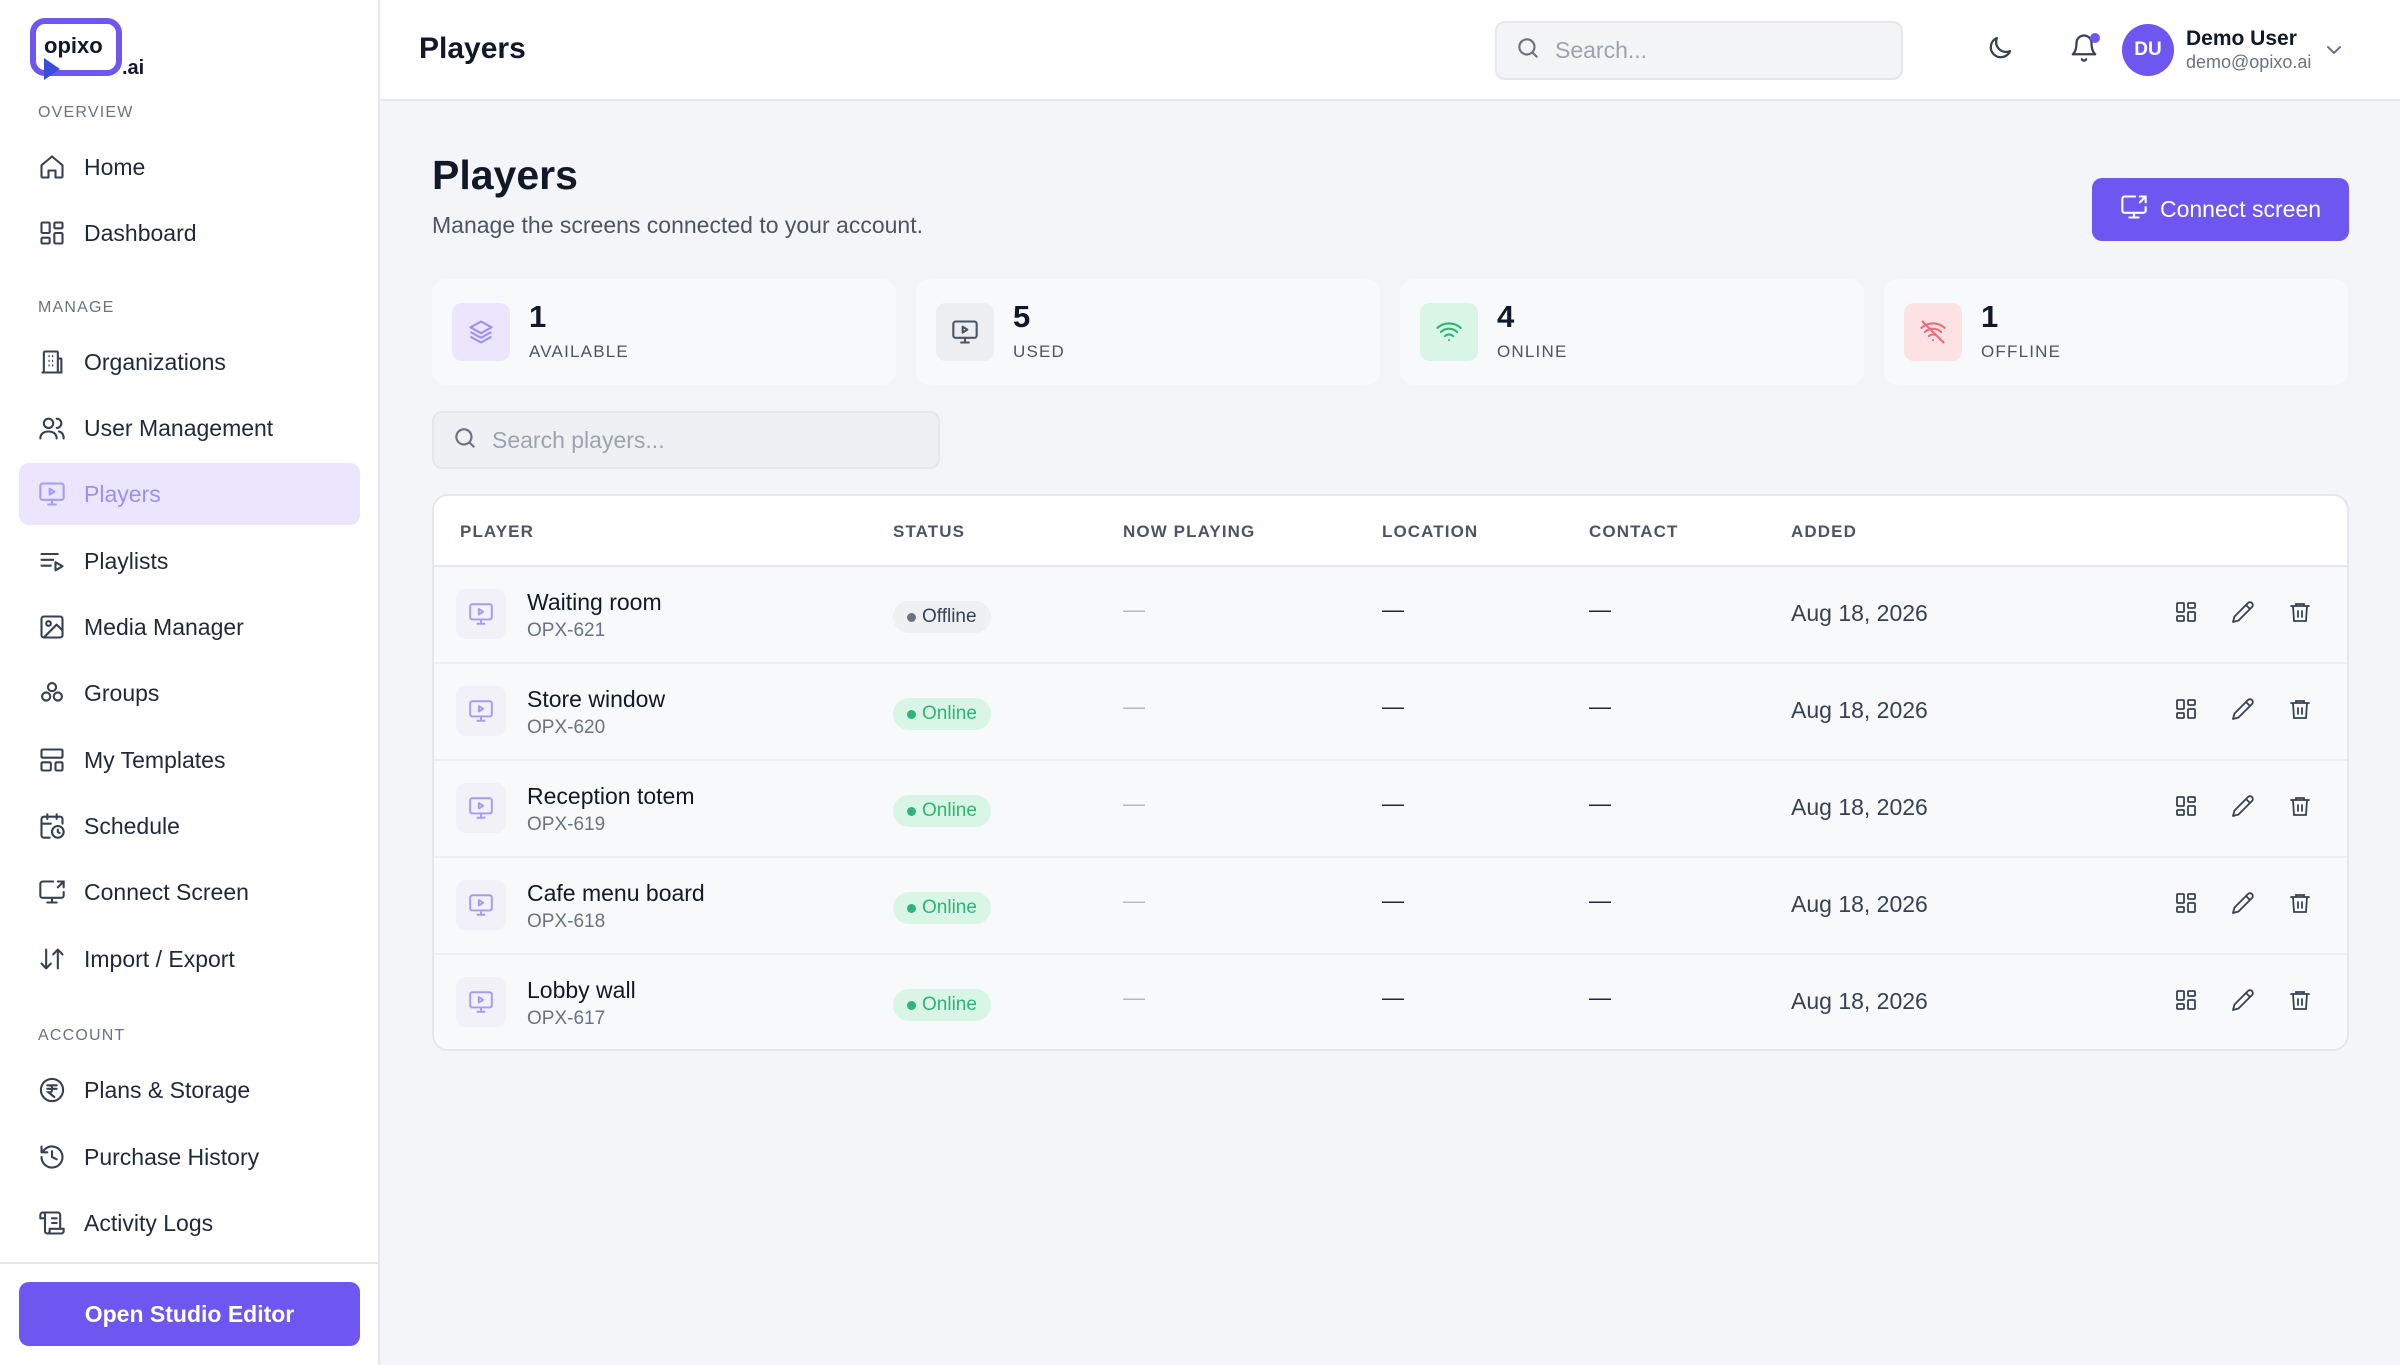 Image resolution: width=2400 pixels, height=1365 pixels. Describe the element at coordinates (189, 1314) in the screenshot. I see `open-studio-editor-button: Open Studio Editor` at that location.